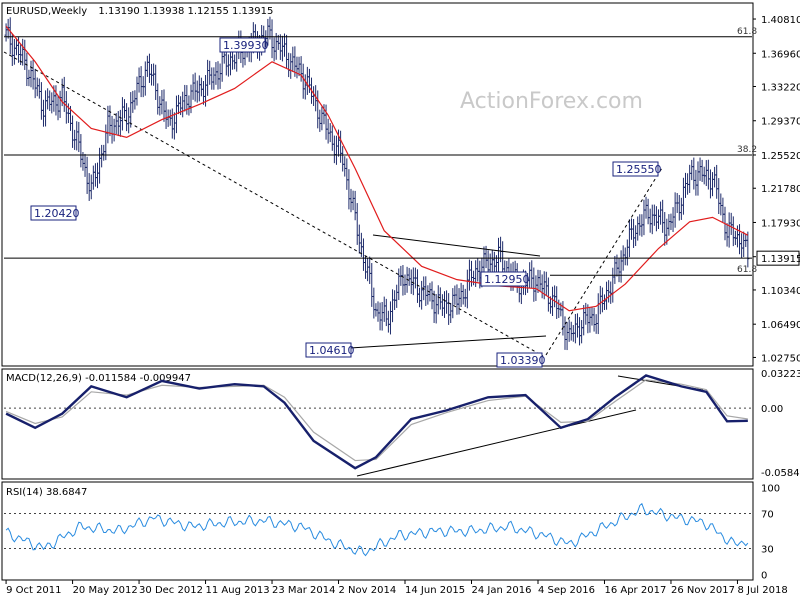 This screenshot has height=600, width=800. Describe the element at coordinates (505, 279) in the screenshot. I see `price-annotation: 1.12950` at that location.